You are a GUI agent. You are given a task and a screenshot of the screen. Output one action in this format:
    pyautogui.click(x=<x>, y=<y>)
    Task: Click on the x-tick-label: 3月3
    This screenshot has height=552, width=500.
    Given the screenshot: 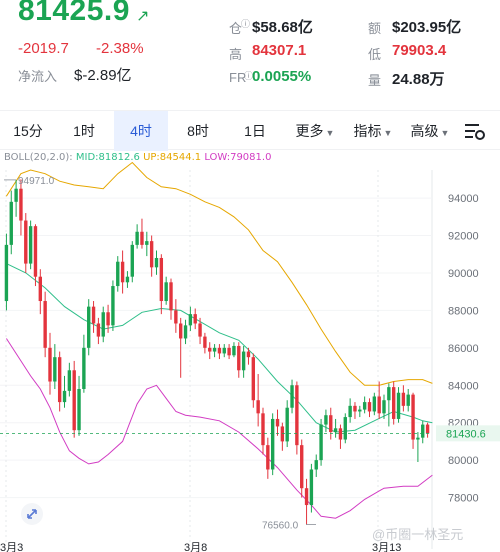 What is the action you would take?
    pyautogui.click(x=11, y=547)
    